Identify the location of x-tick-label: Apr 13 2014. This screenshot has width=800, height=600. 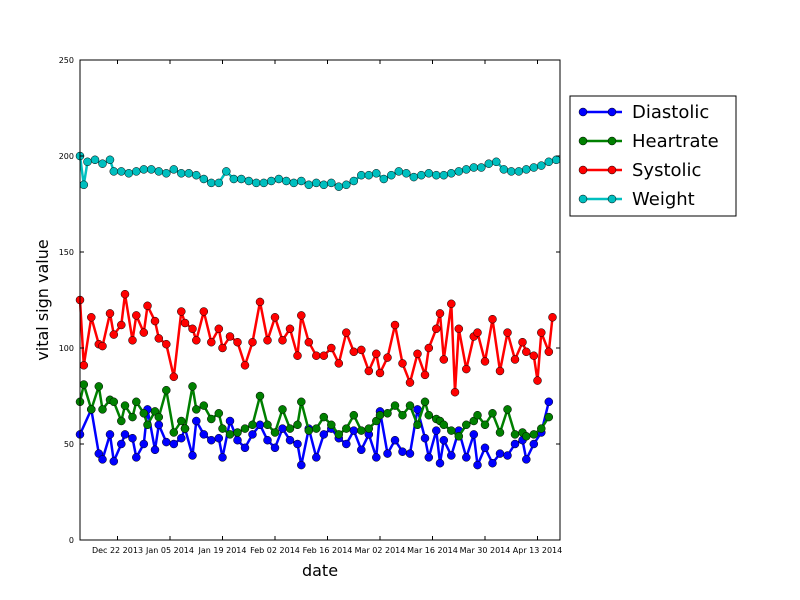
(537, 550).